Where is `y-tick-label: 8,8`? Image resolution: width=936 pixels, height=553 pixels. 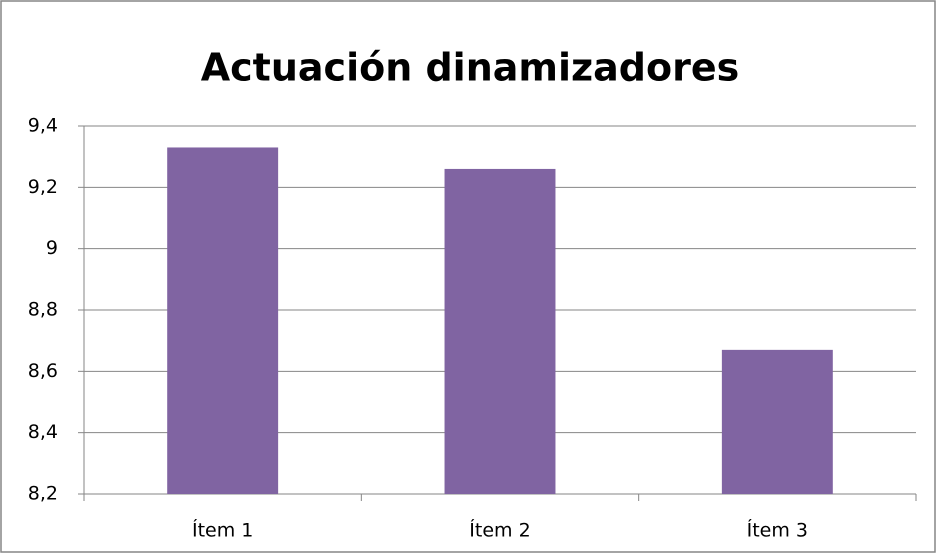
y-tick-label: 8,8 is located at coordinates (43, 310).